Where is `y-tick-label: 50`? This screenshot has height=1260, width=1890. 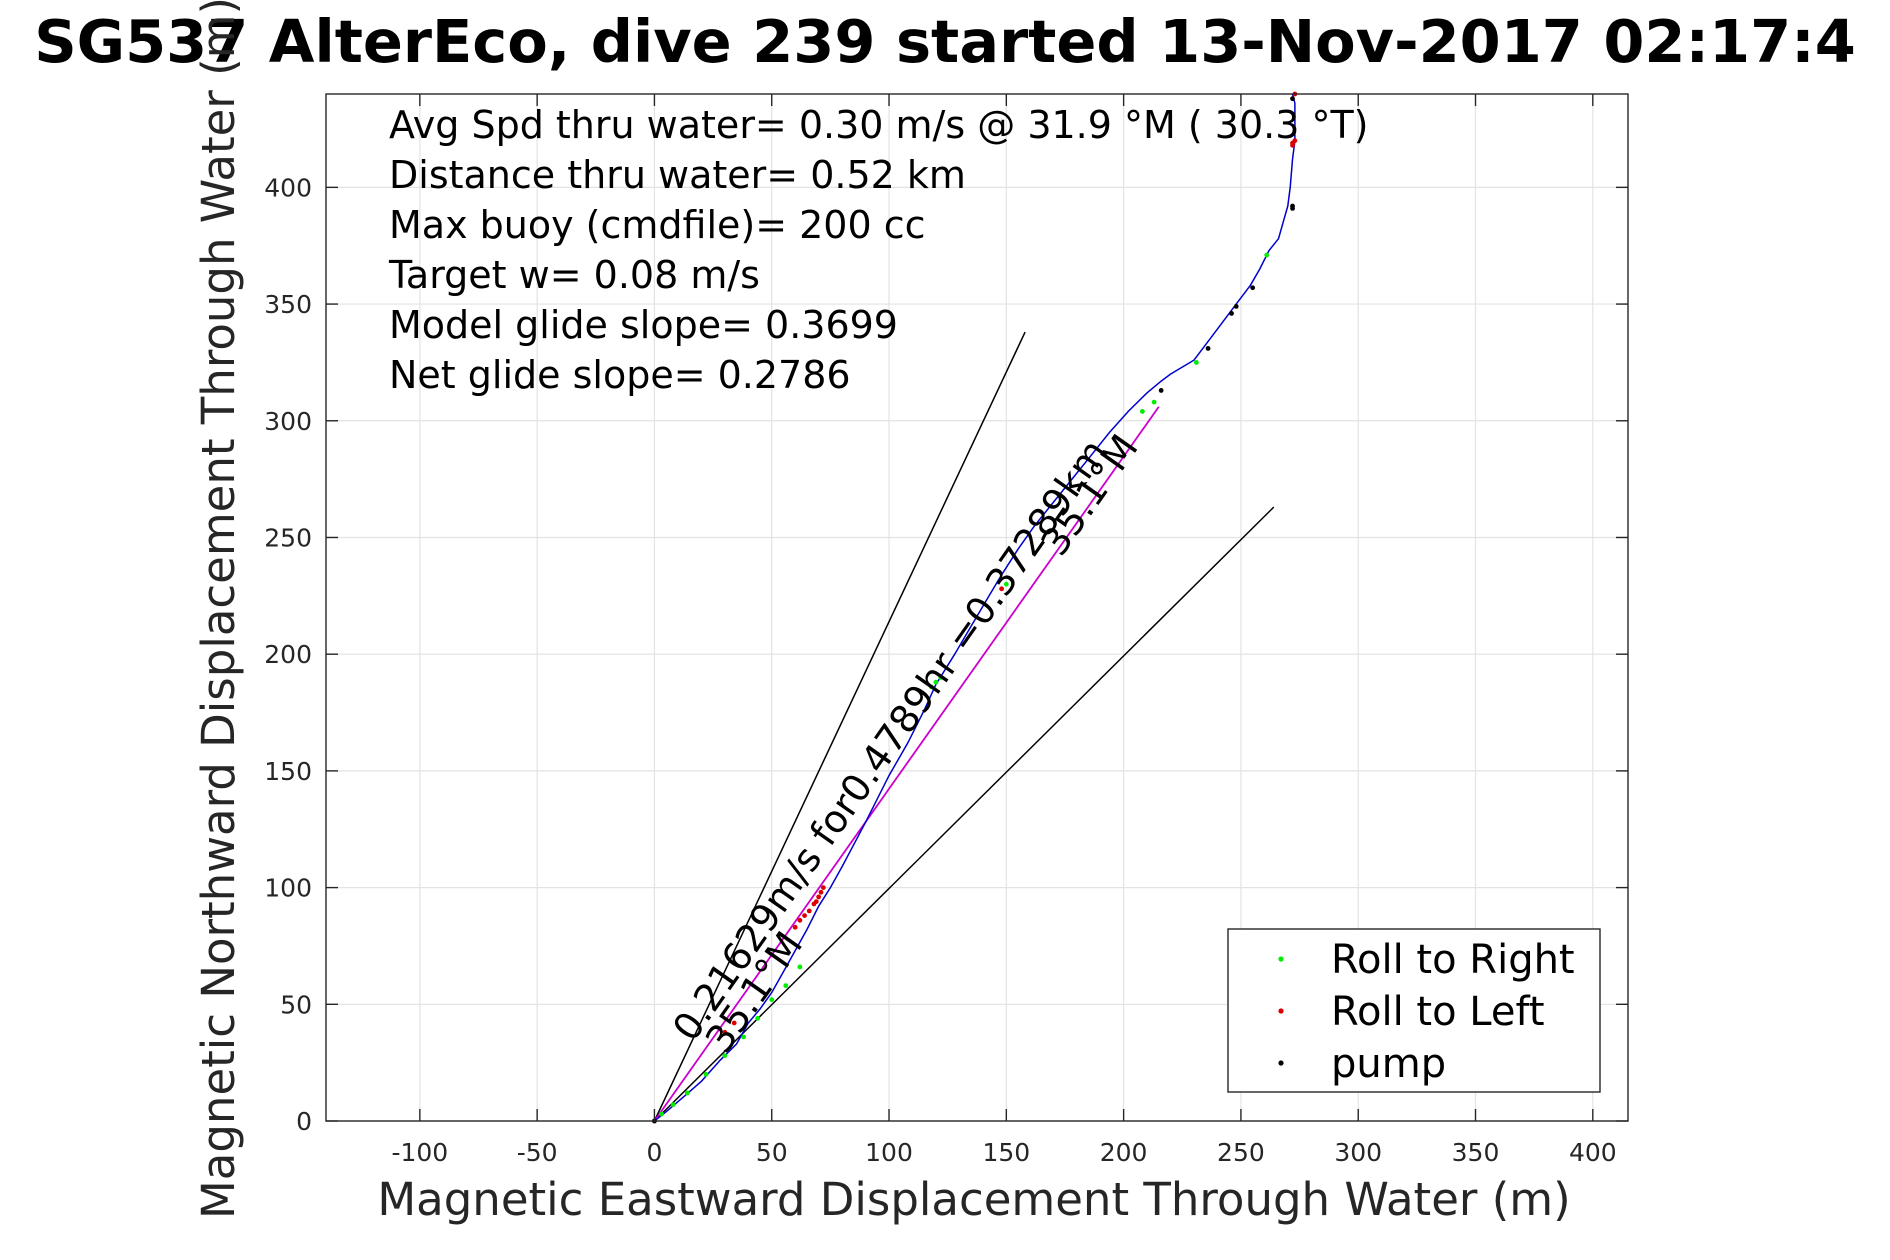 y-tick-label: 50 is located at coordinates (296, 1004).